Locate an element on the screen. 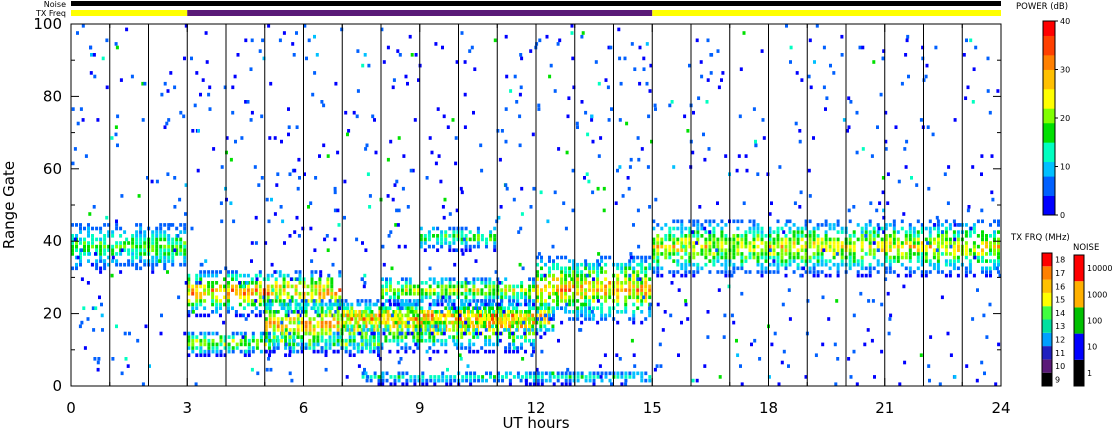 This screenshot has height=435, width=1118. echo-cell-1970 is located at coordinates (478, 228).